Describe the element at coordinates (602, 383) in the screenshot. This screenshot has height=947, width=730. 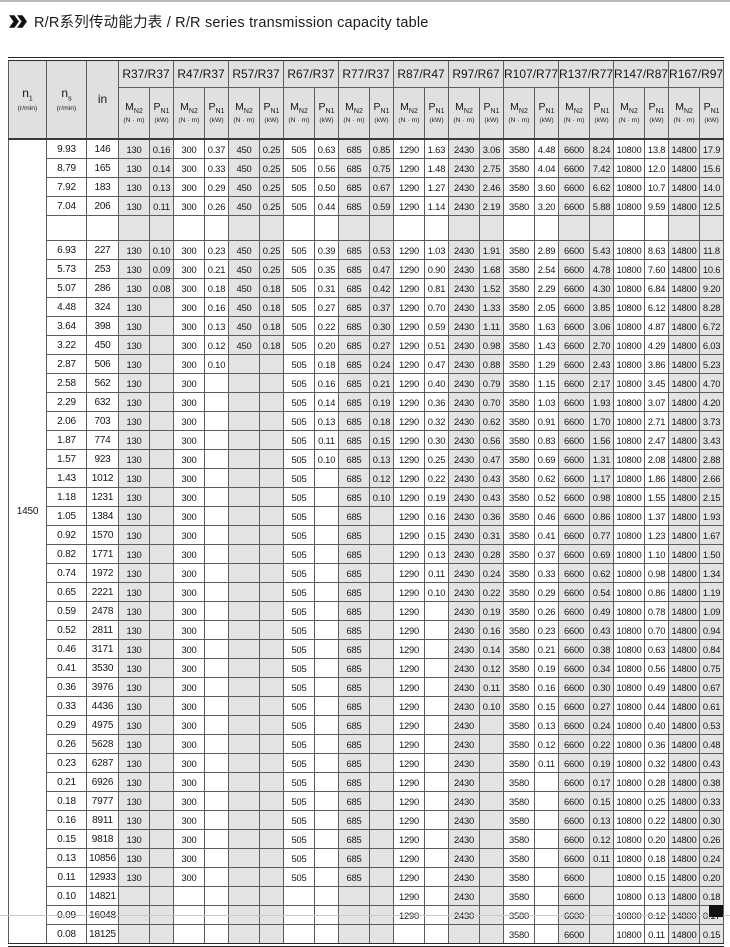
I see `cell-pn1: 2.17` at that location.